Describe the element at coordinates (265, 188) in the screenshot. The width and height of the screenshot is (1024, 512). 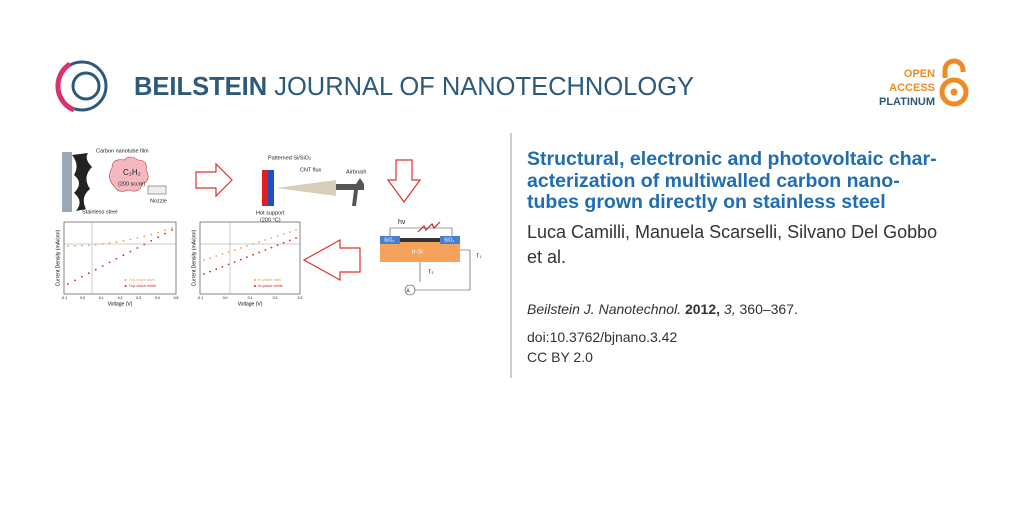
I see `substrate-red` at that location.